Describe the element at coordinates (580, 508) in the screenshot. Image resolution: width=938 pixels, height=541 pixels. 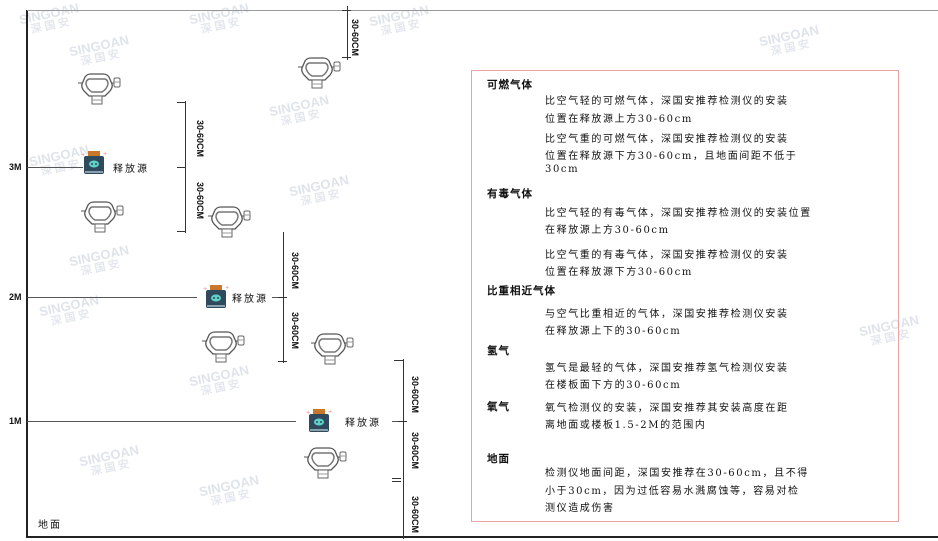
I see `note-text: 测仪造成伤害` at that location.